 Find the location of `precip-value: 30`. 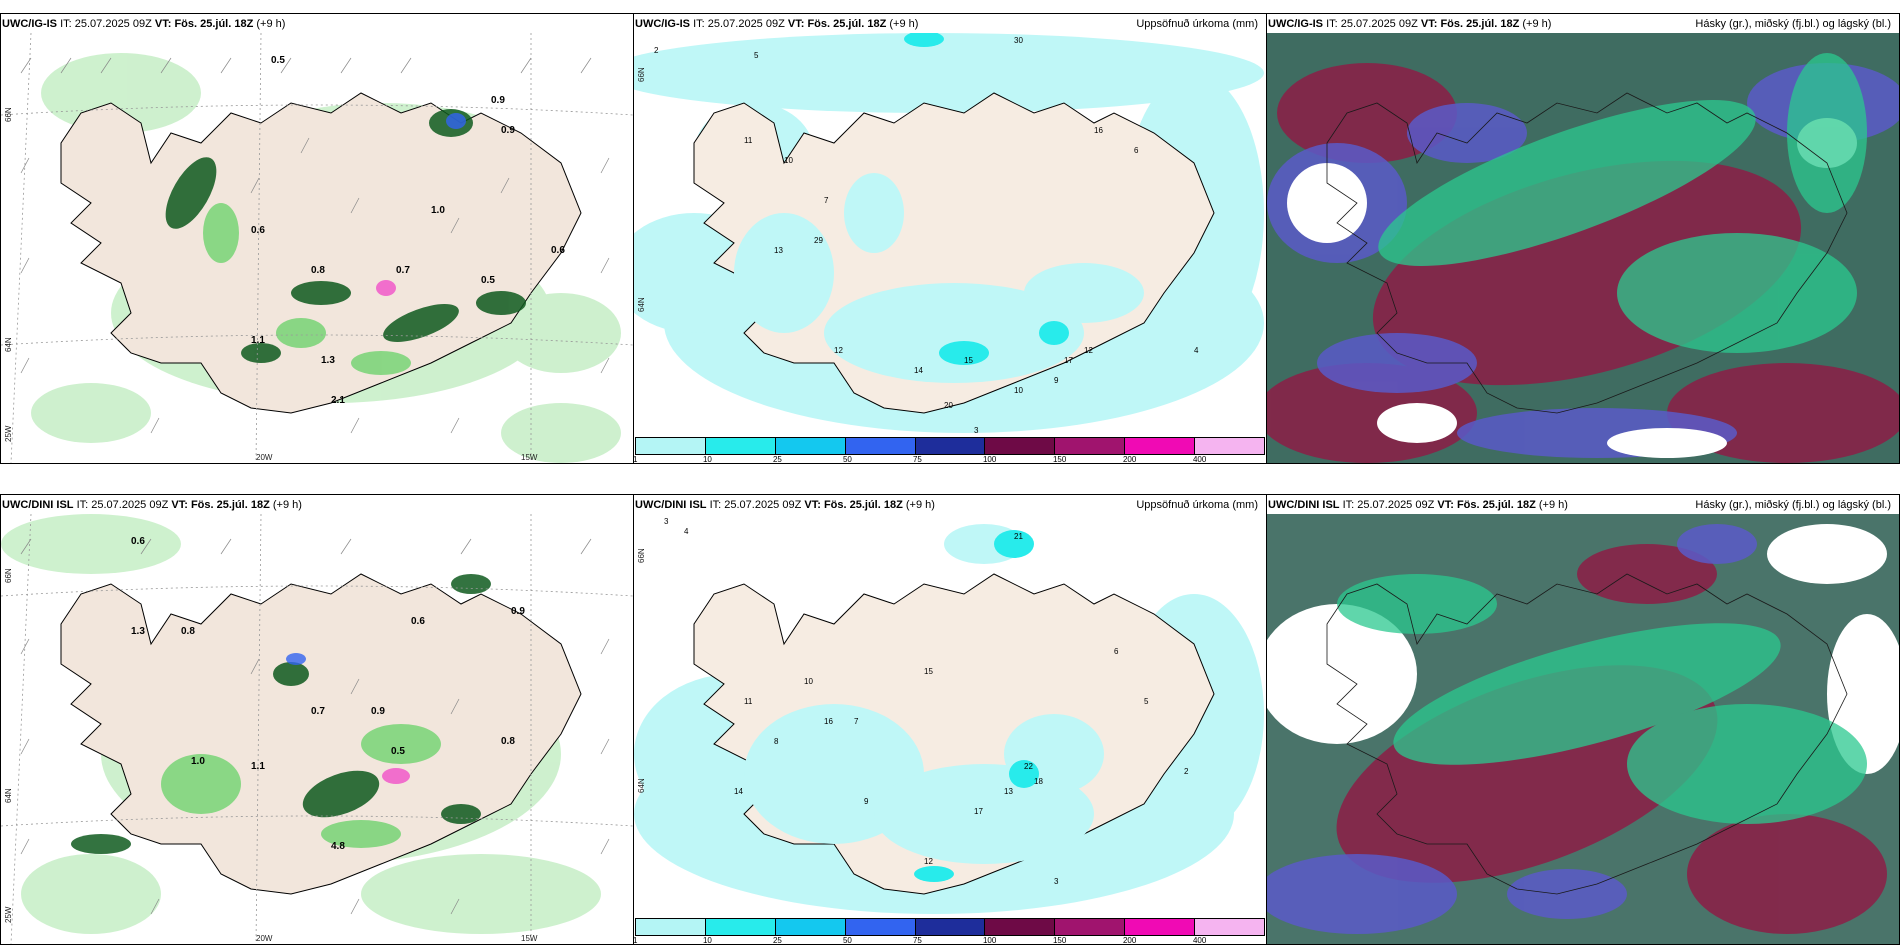

precip-value: 30 is located at coordinates (1018, 40).